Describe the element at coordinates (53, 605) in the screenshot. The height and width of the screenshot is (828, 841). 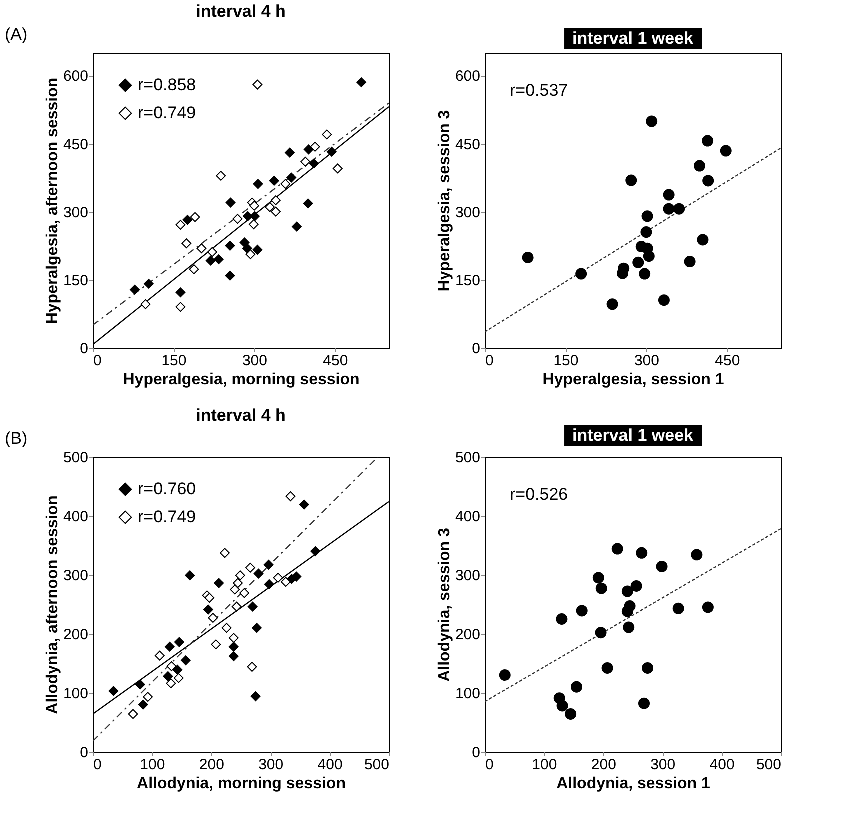
I see `y-axis-title: Allodynia, afternoon session` at that location.